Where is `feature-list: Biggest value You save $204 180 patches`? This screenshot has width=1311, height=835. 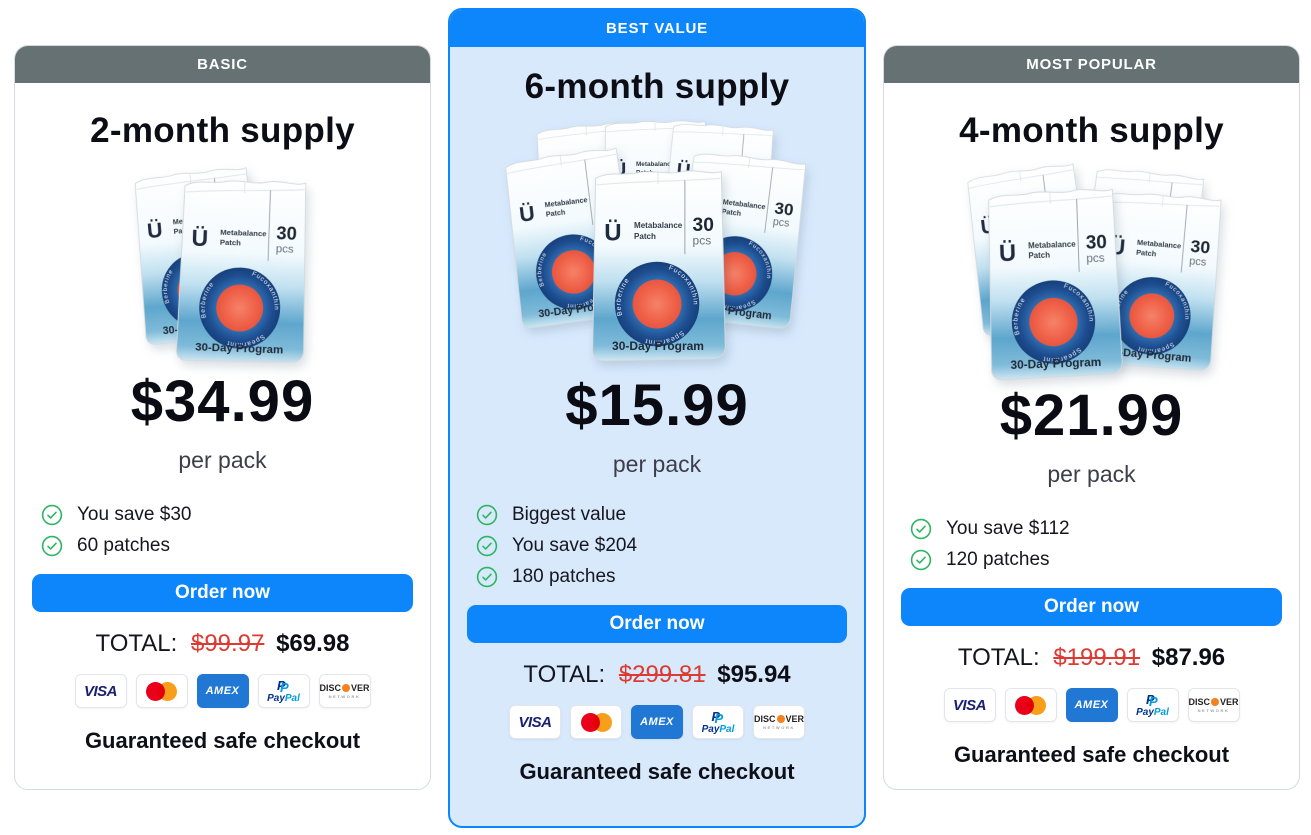 feature-list: Biggest value You save $204 180 patches is located at coordinates (657, 546).